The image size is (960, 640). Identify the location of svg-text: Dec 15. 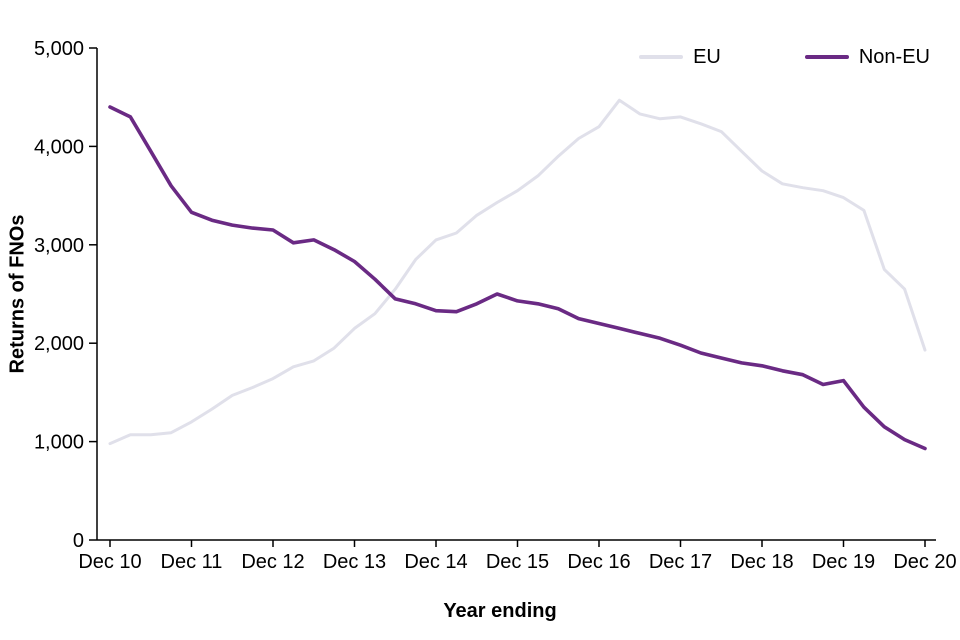
(517, 562).